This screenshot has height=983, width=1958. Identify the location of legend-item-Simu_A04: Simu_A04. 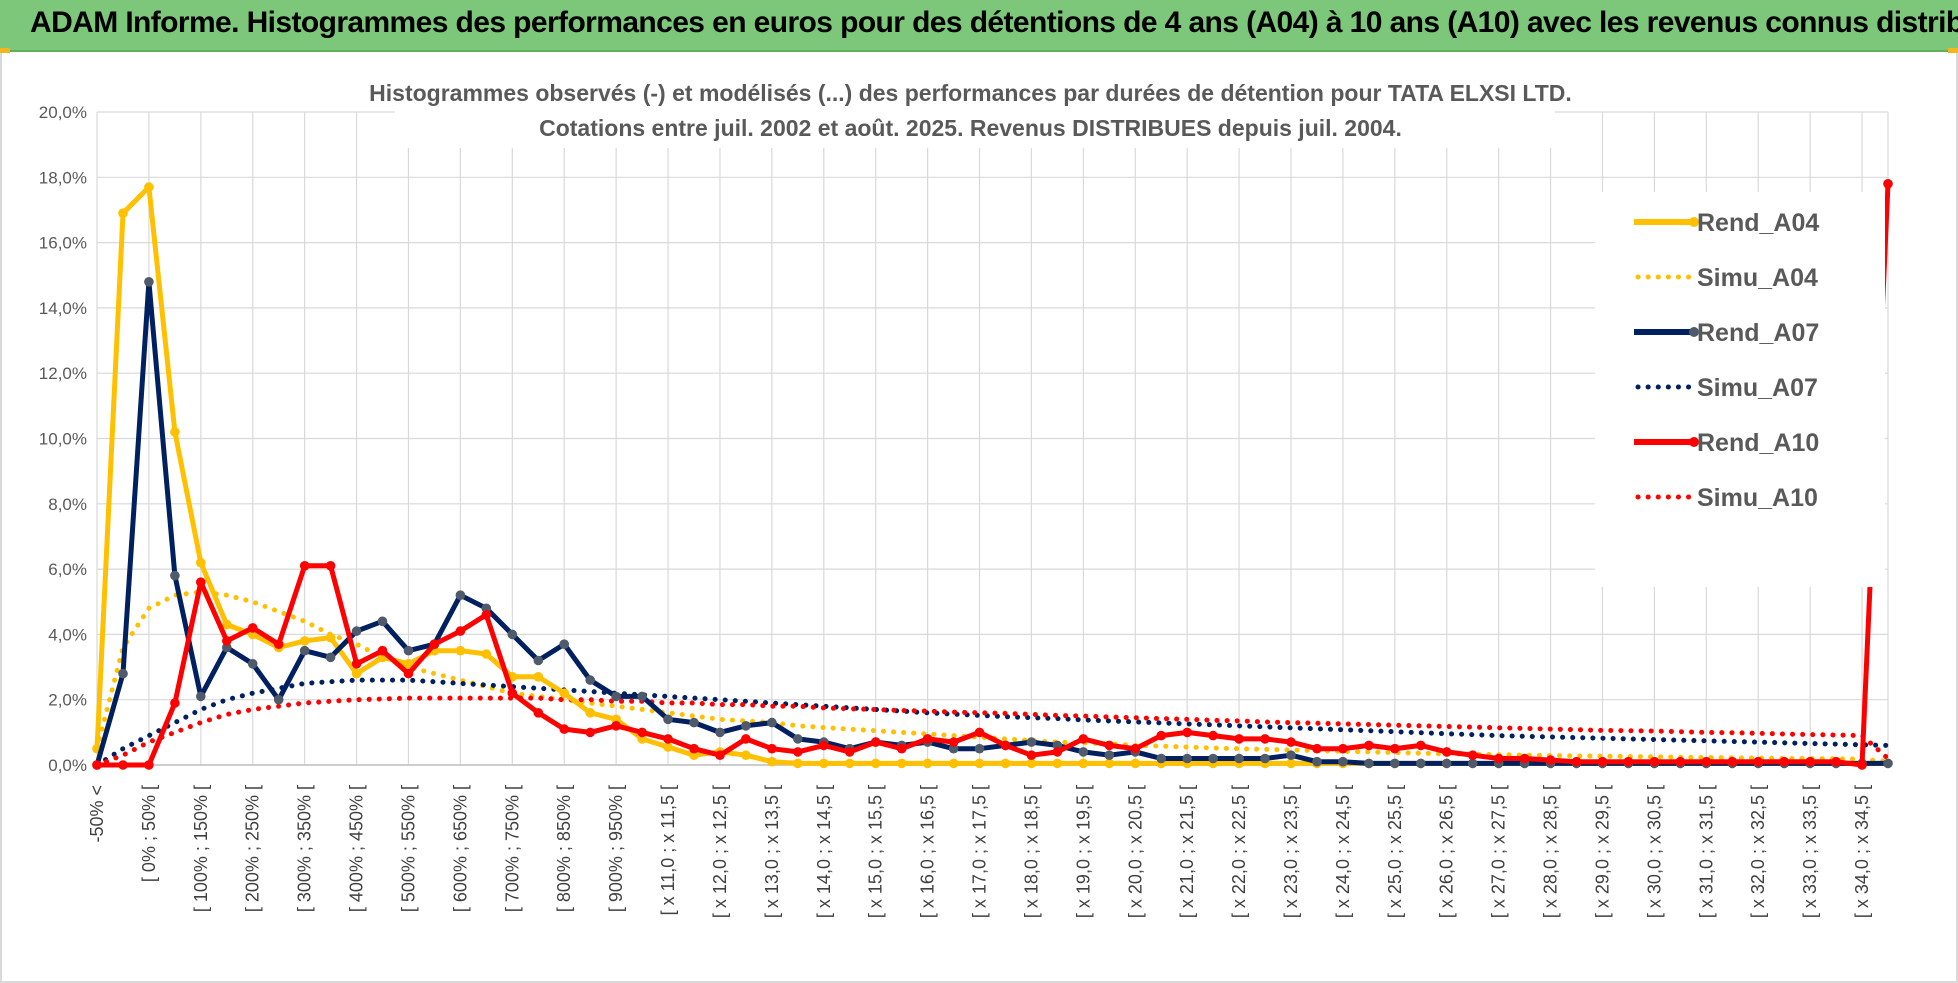
(1726, 278).